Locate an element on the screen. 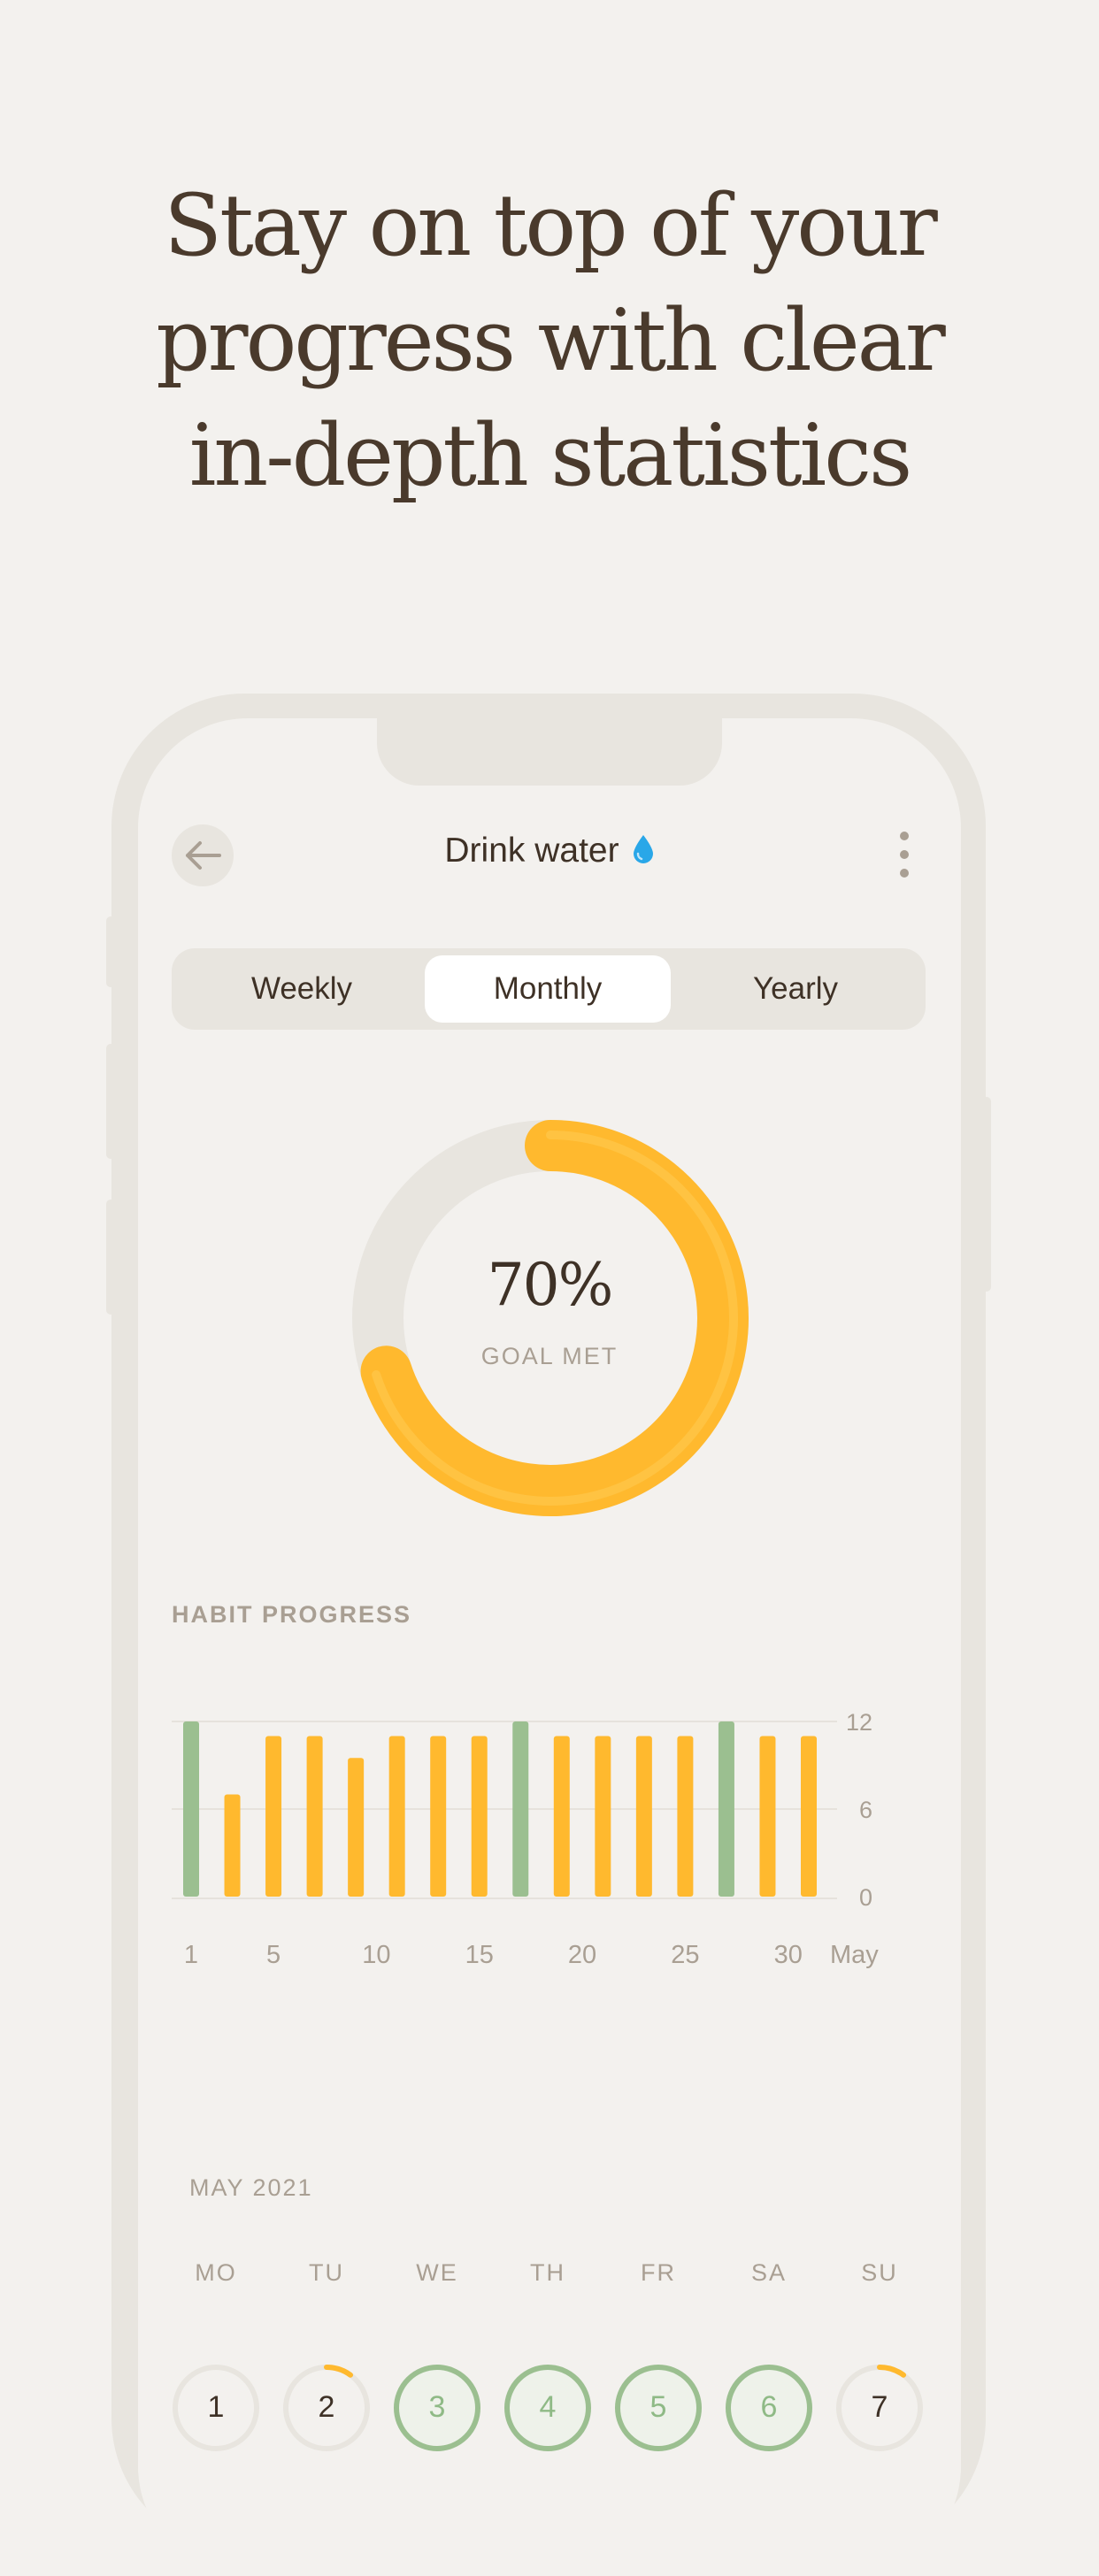 The height and width of the screenshot is (2576, 1099). calendar-days-row: 1 2 3 4 5 6 7 is located at coordinates (548, 2408).